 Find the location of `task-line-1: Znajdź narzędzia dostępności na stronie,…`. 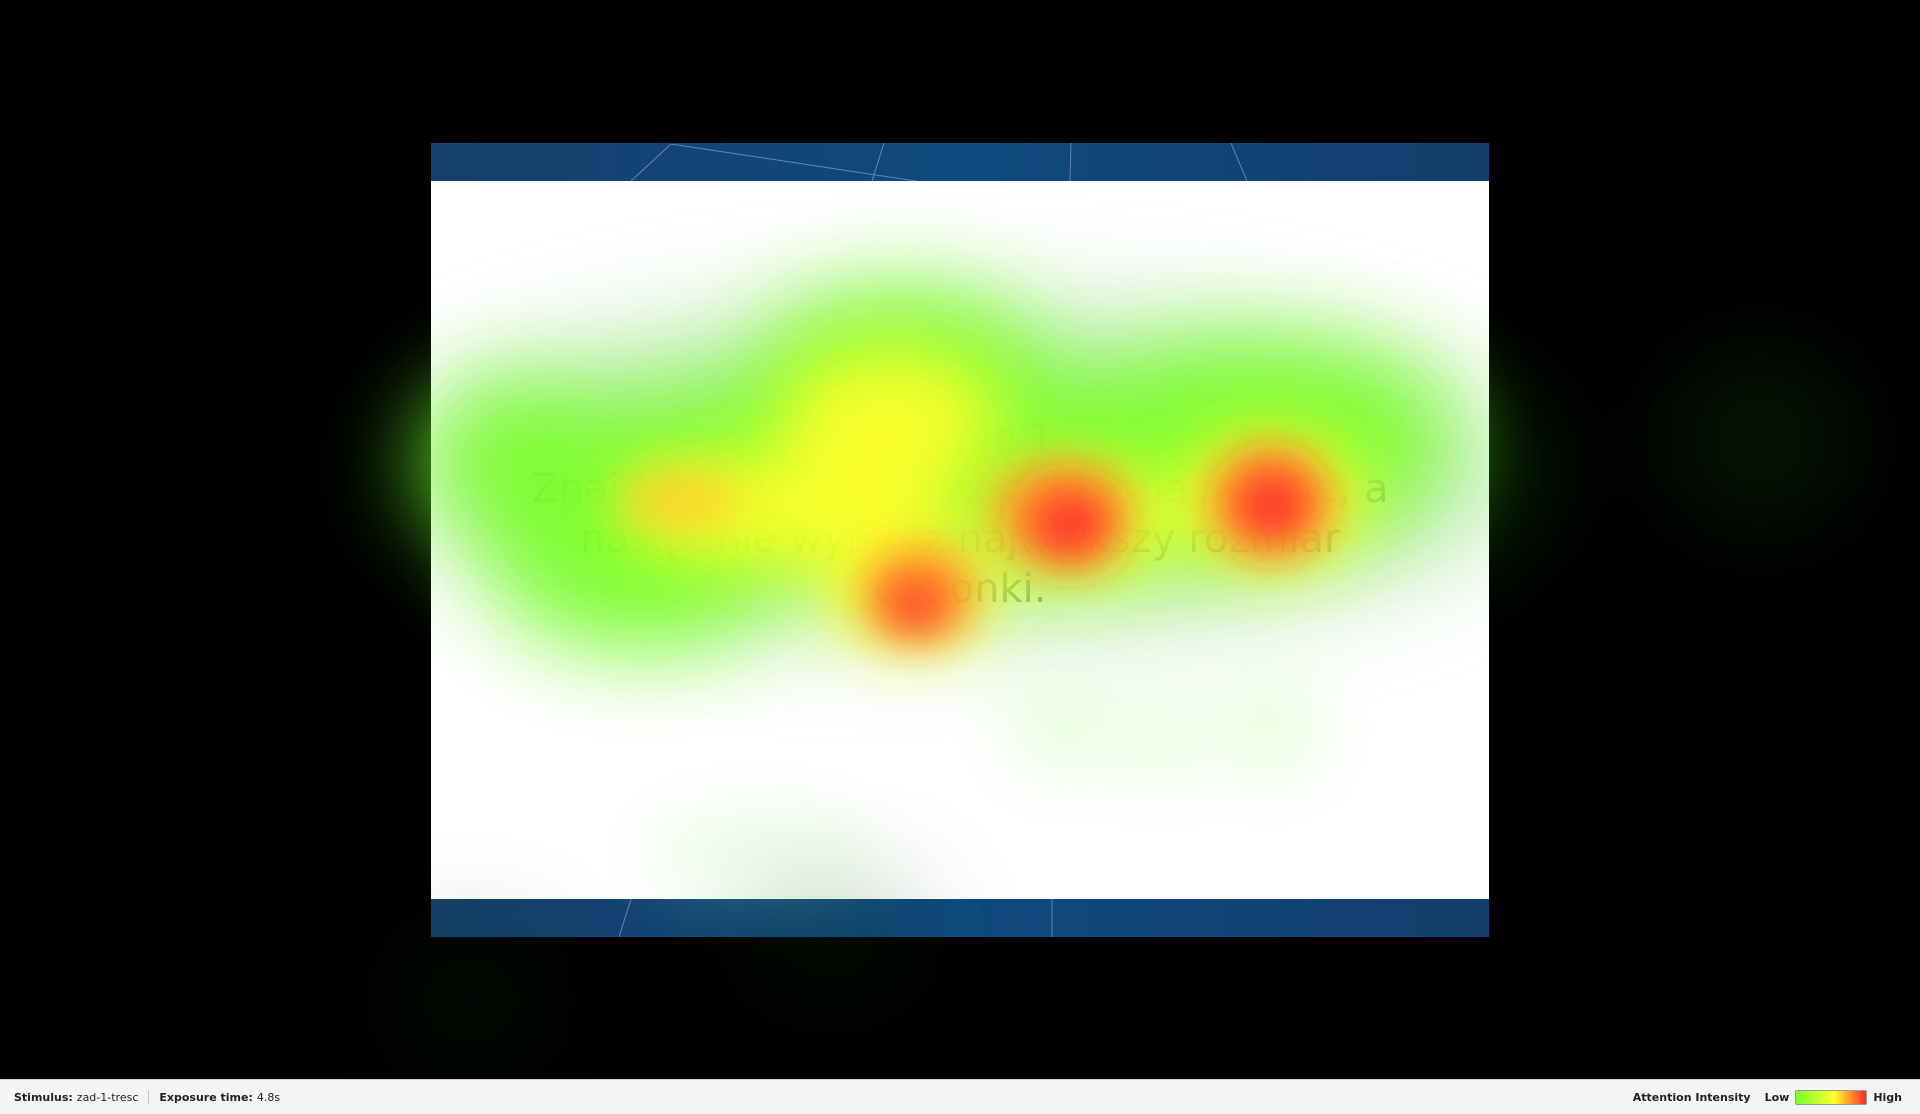

task-line-1: Znajdź narzędzia dostępności na stronie,… is located at coordinates (960, 489).